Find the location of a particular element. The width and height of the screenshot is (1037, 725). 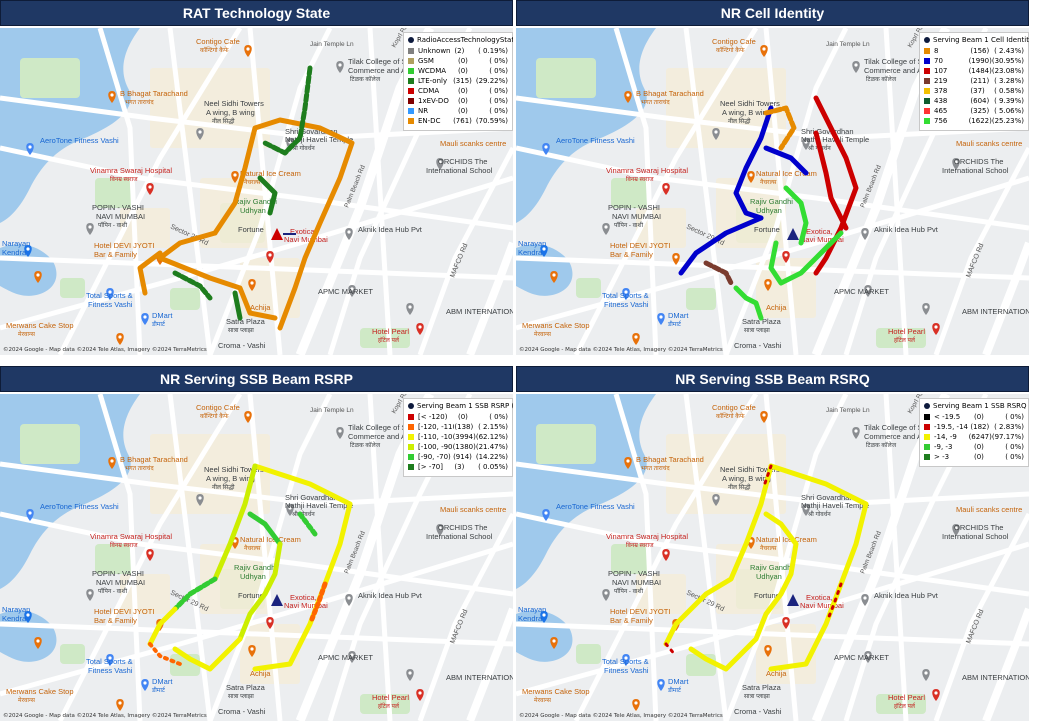

legend-percent: (23.08%) is located at coordinates (1007, 71).